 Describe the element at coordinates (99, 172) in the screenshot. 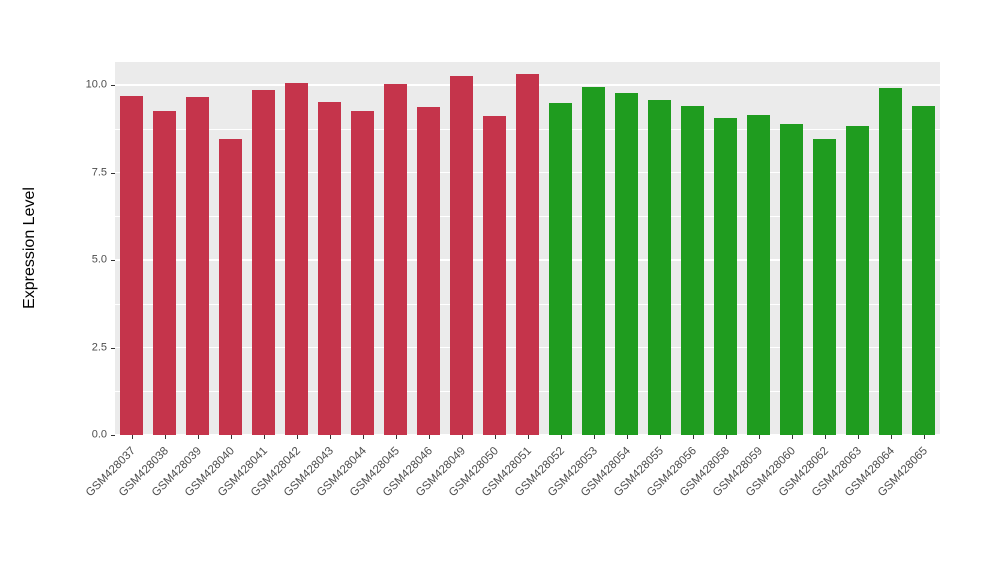

I see `y-tick-label: 7.5` at that location.